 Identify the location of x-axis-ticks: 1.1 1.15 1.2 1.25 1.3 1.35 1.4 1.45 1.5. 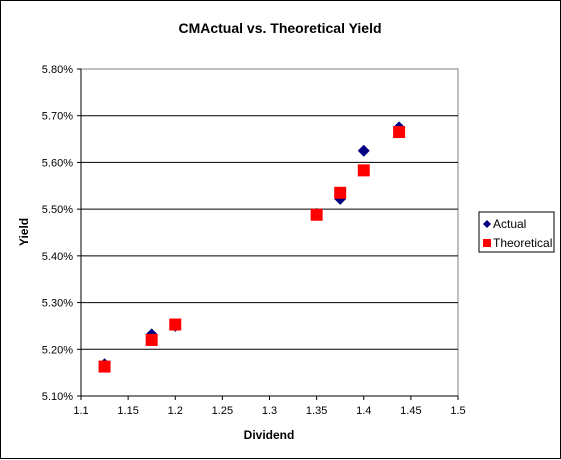
(269, 406).